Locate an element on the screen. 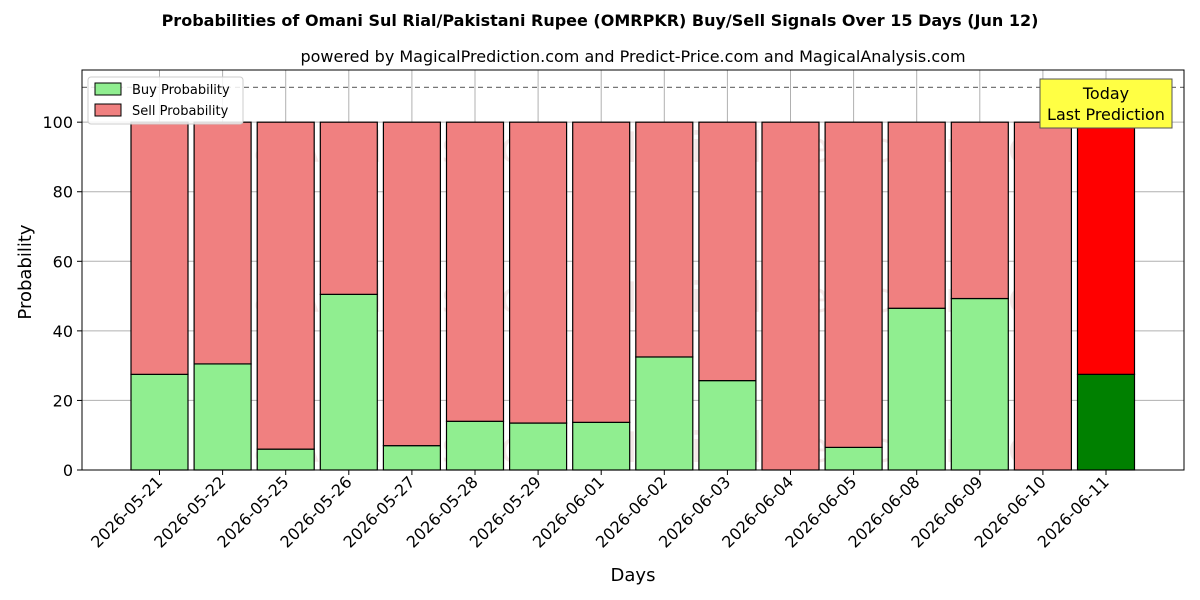 The height and width of the screenshot is (600, 1200). y-tick-label-2: 40 is located at coordinates (63, 331).